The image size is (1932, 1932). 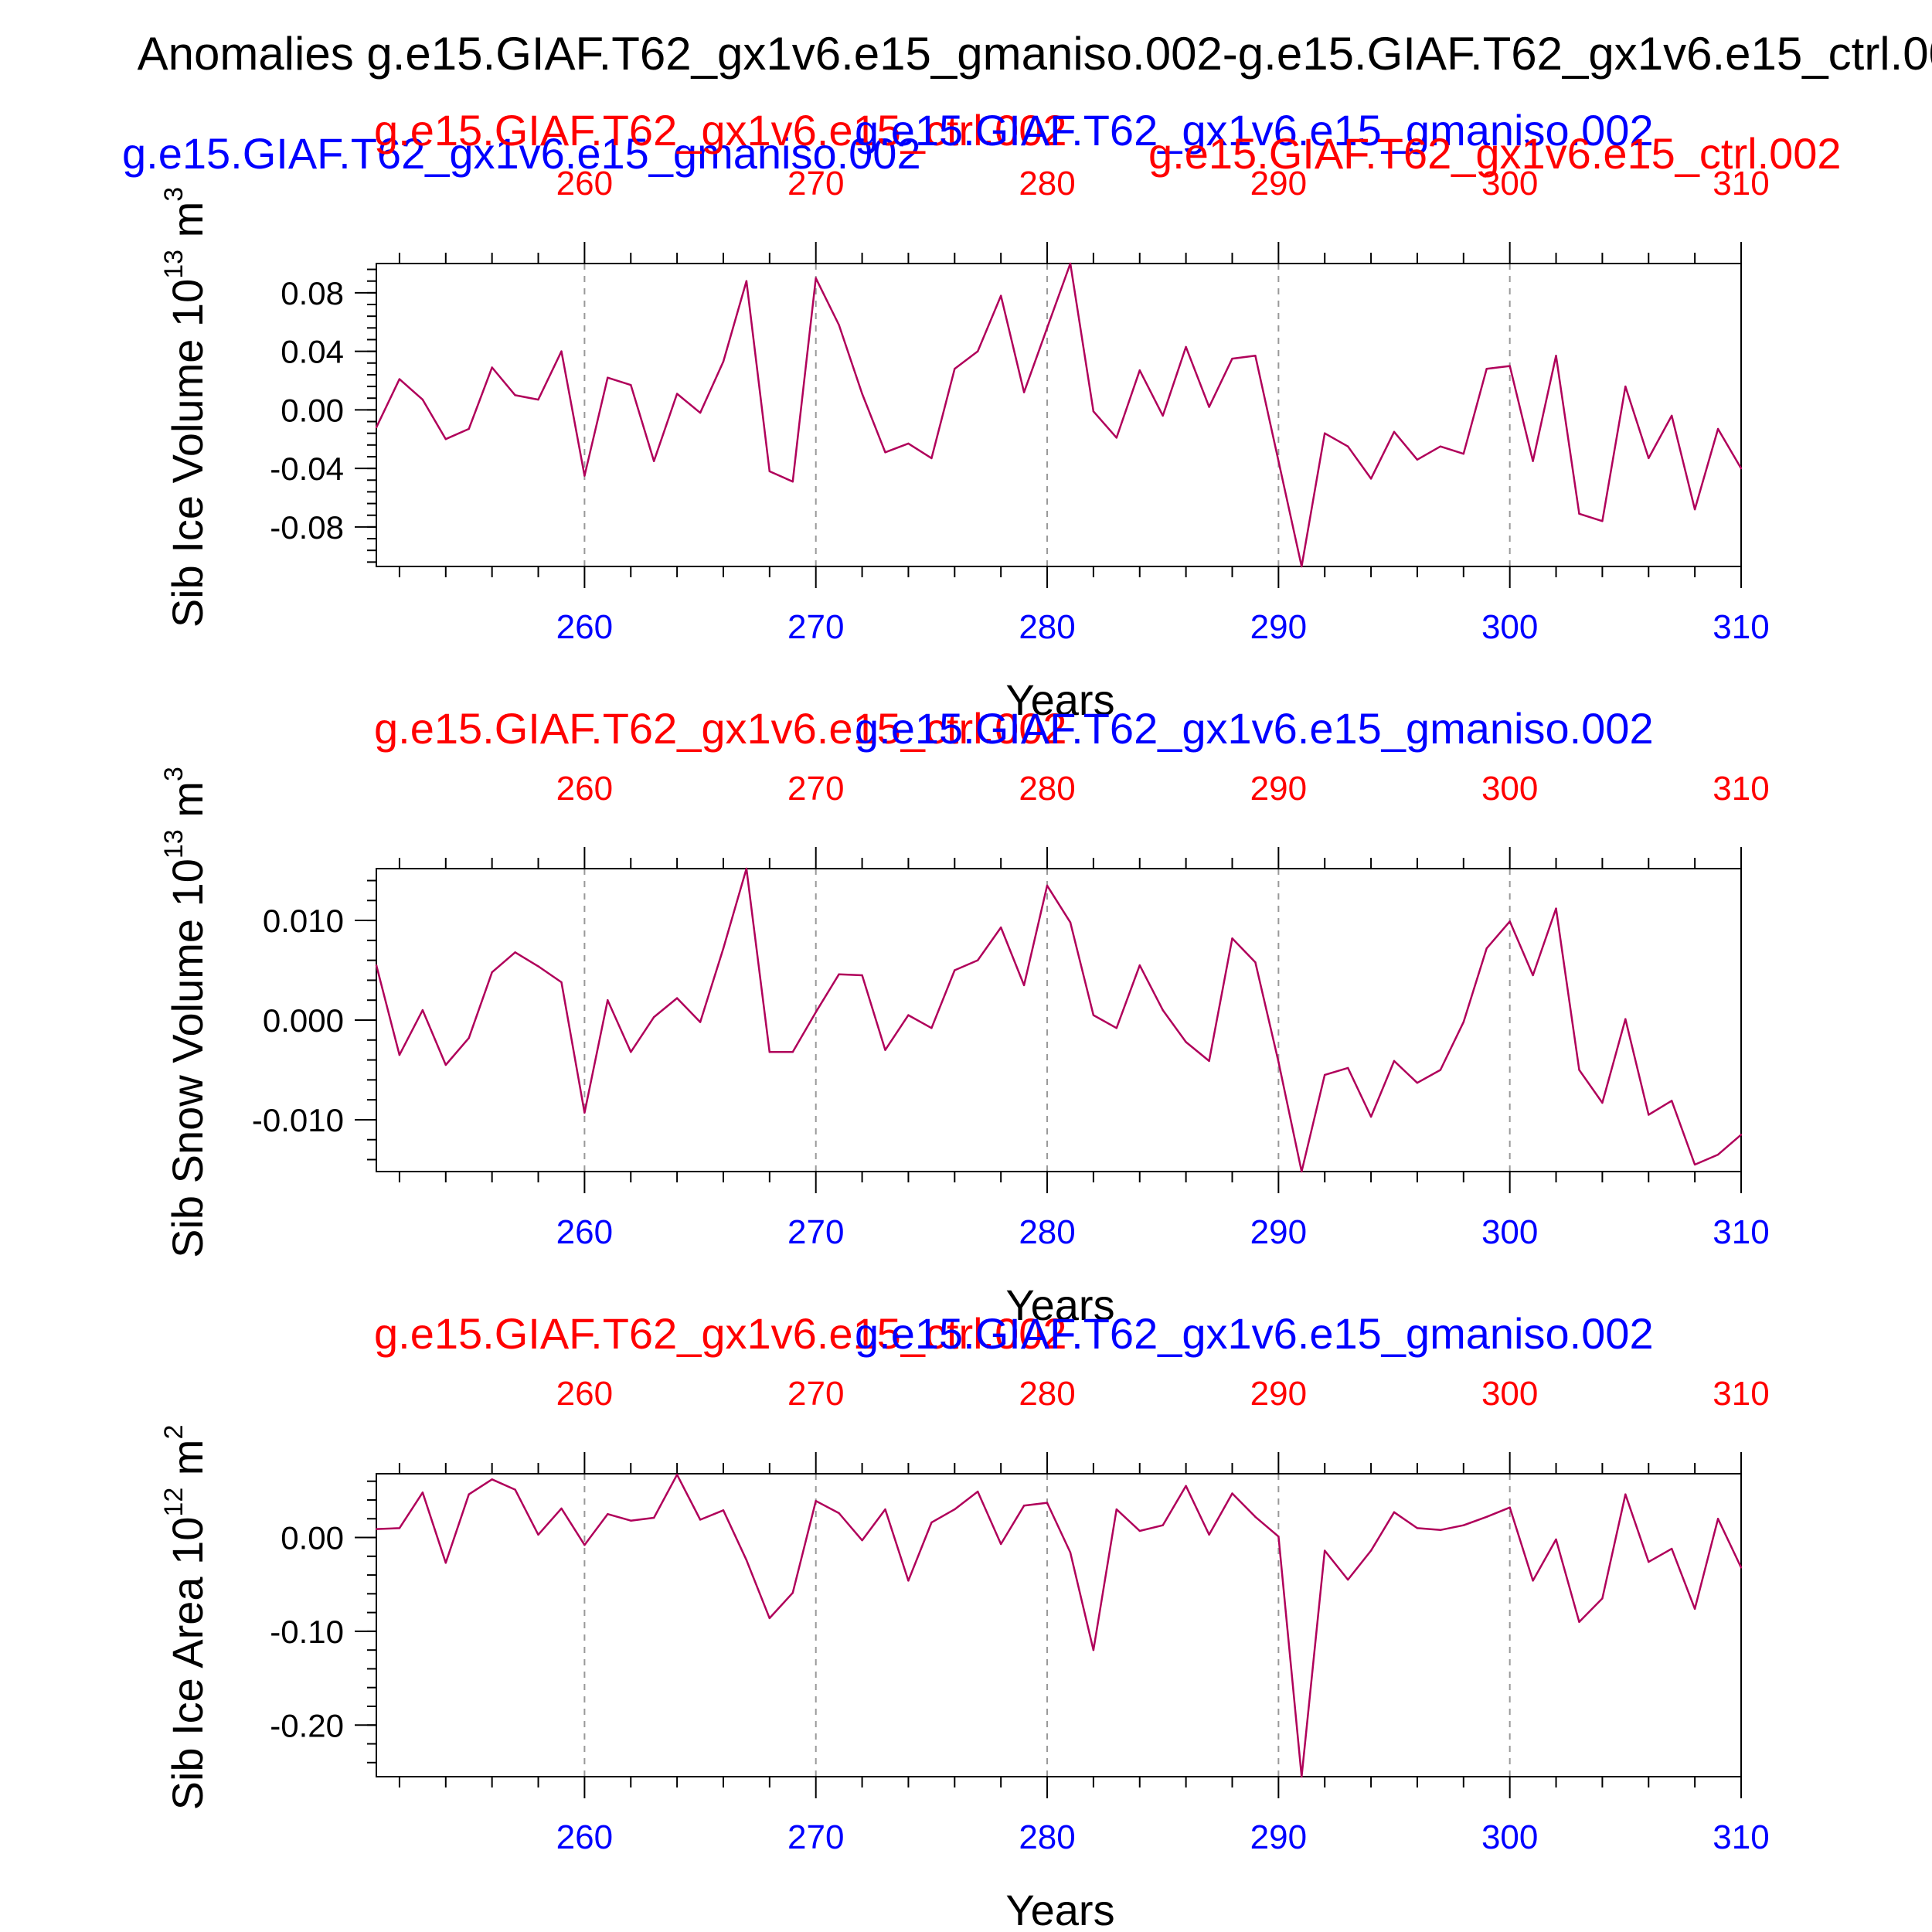 What do you see at coordinates (585, 789) in the screenshot?
I see `x-tick-label-top: 260` at bounding box center [585, 789].